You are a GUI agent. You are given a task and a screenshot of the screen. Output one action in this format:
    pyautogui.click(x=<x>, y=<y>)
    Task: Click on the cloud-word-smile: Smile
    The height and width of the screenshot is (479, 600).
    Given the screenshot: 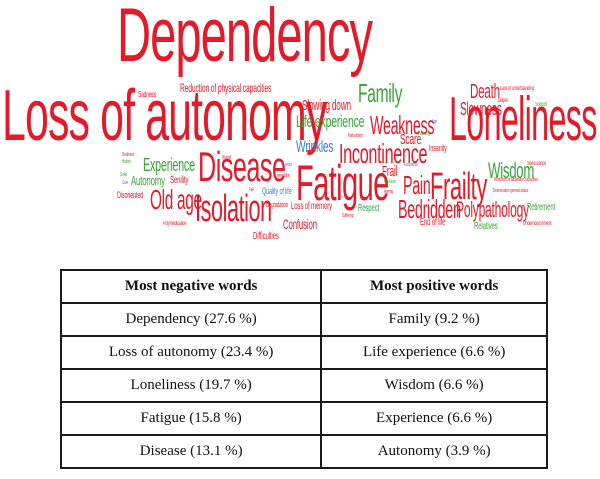 What is the action you would take?
    pyautogui.click(x=124, y=175)
    